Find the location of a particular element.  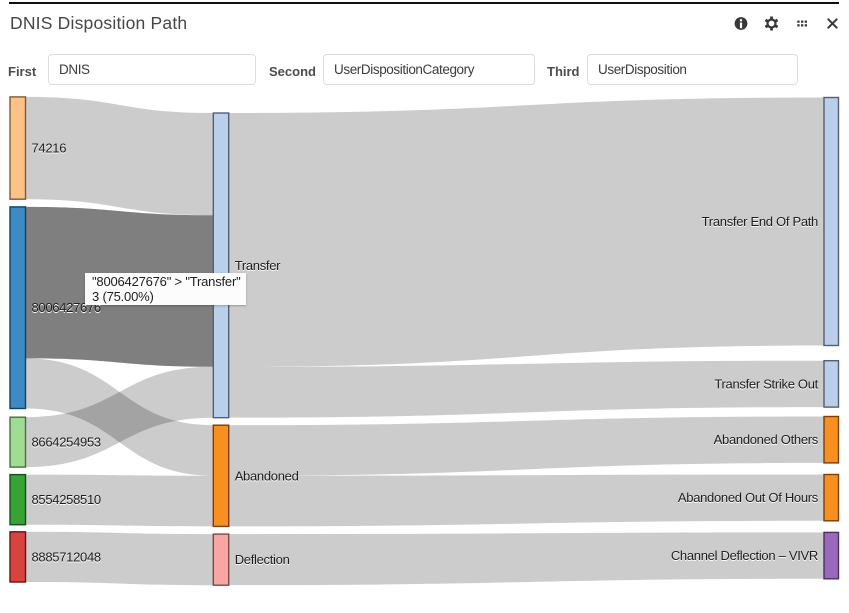

svg-text: Abandoned Others is located at coordinates (766, 439).